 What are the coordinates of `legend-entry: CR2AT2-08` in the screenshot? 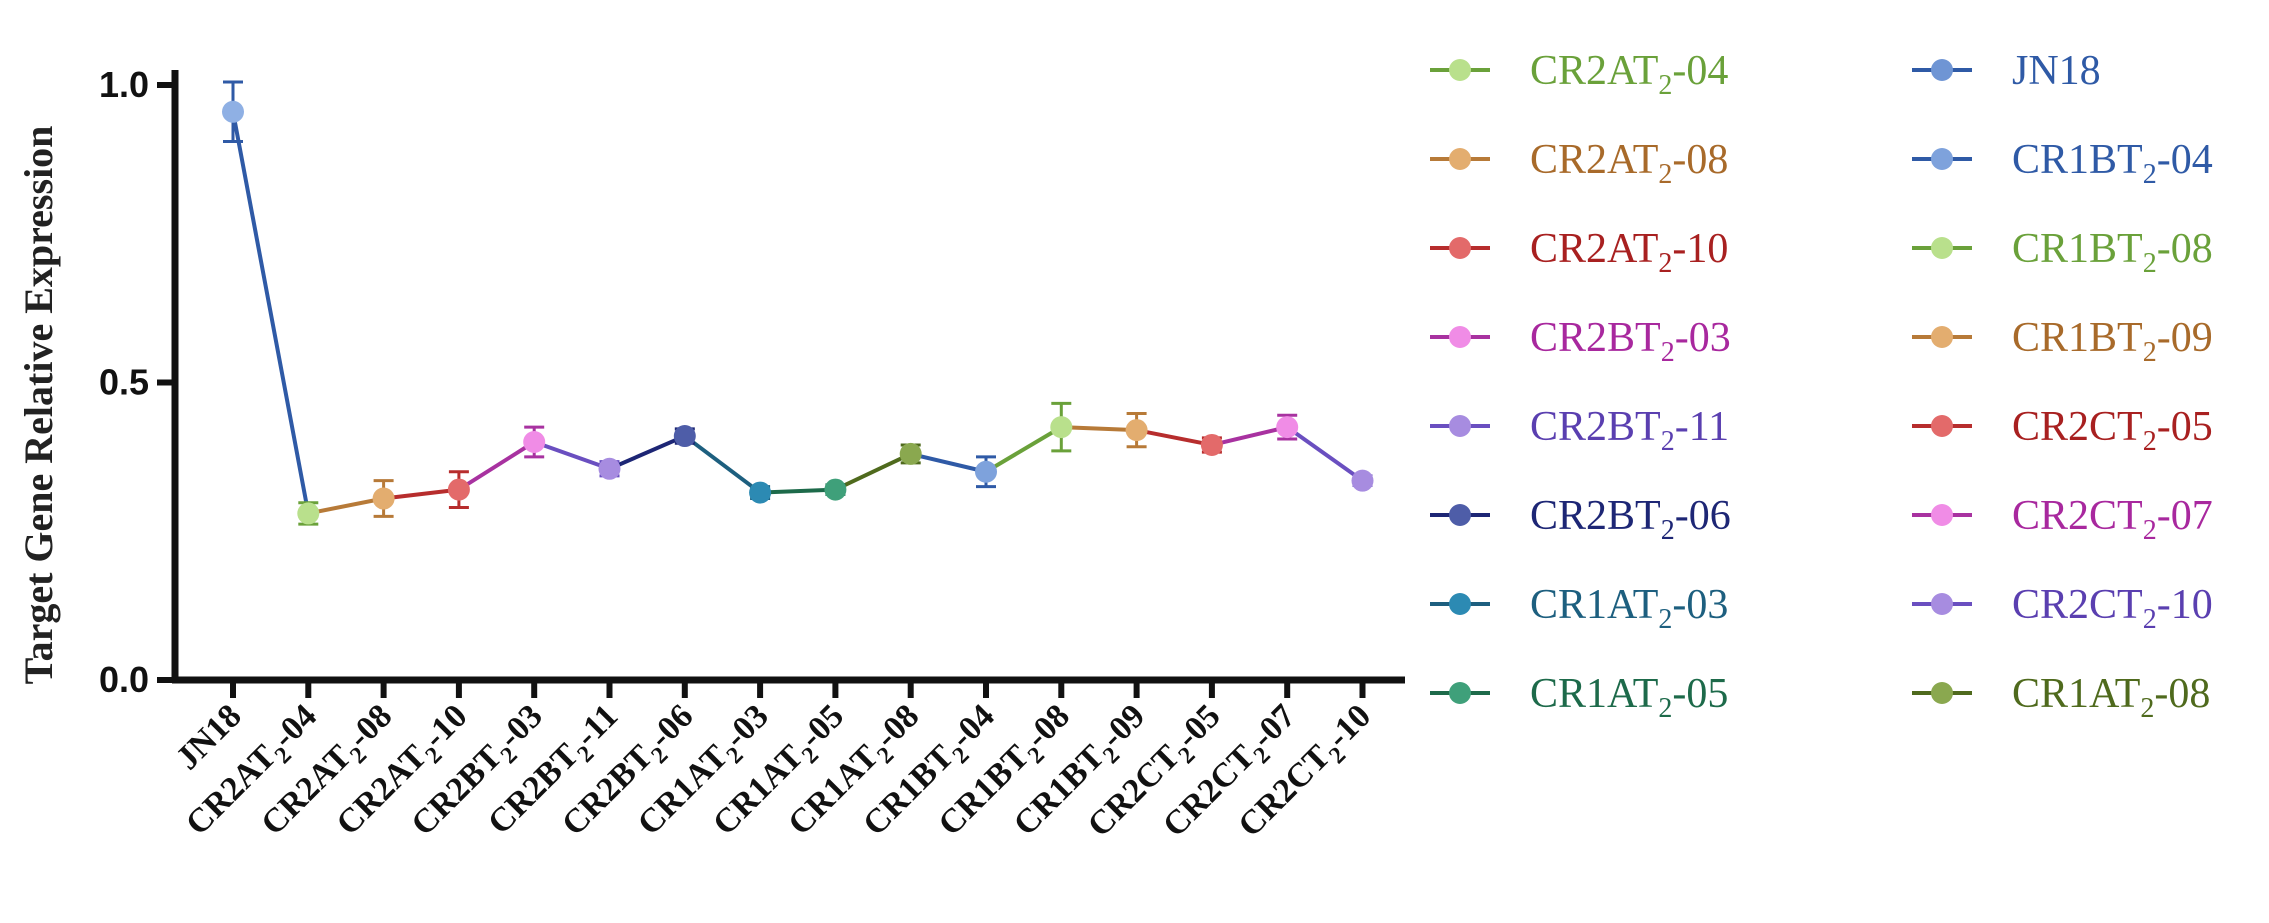 It's located at (1579, 163).